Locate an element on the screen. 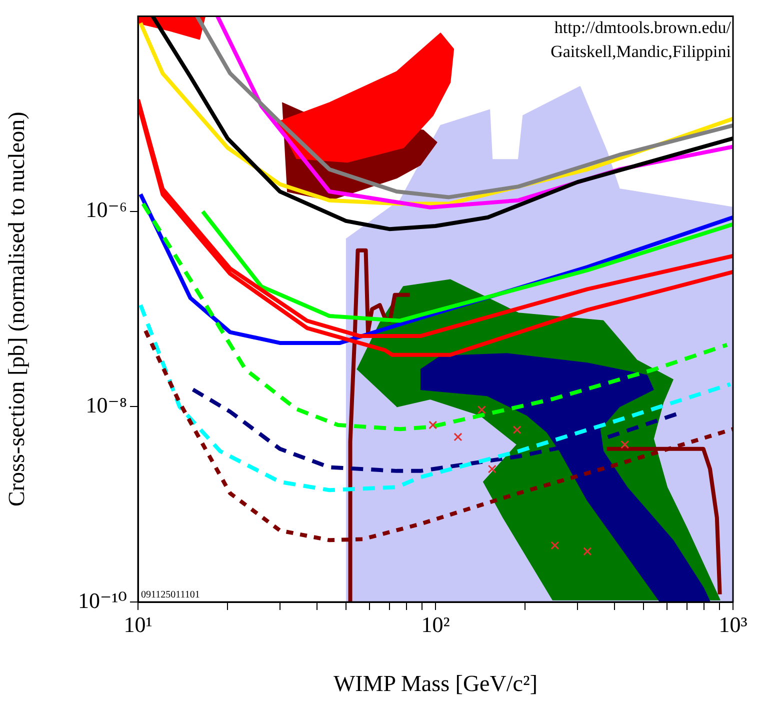  x-tick-label: 10³ is located at coordinates (733, 624).